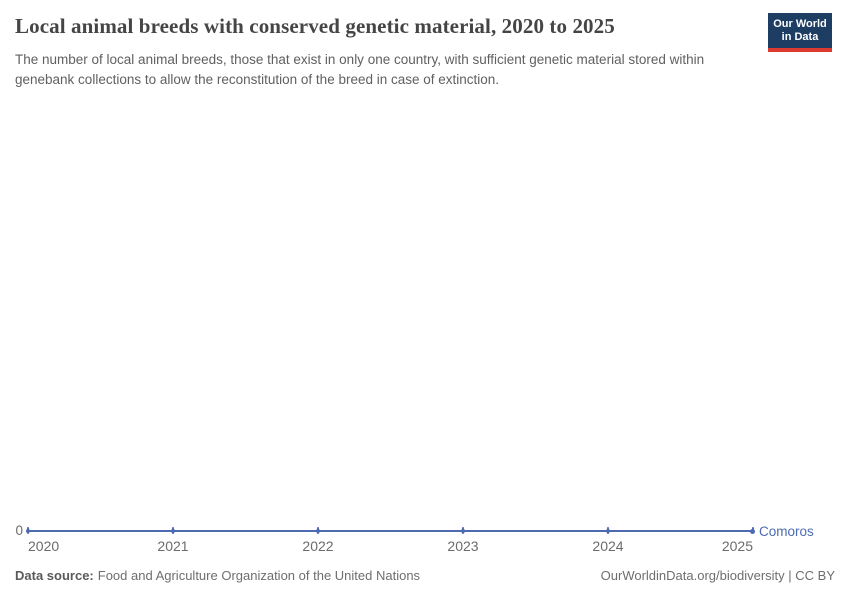 The height and width of the screenshot is (600, 850). Describe the element at coordinates (800, 24) in the screenshot. I see `owid-logo-line1: Our World` at that location.